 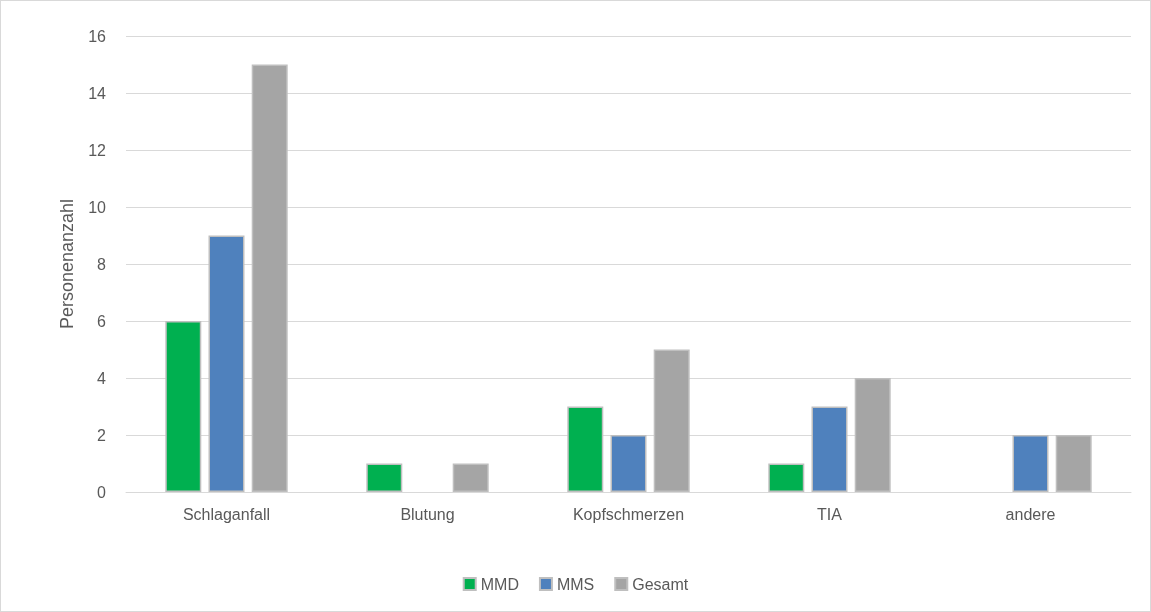 What do you see at coordinates (102, 264) in the screenshot?
I see `y-tick-label: 8` at bounding box center [102, 264].